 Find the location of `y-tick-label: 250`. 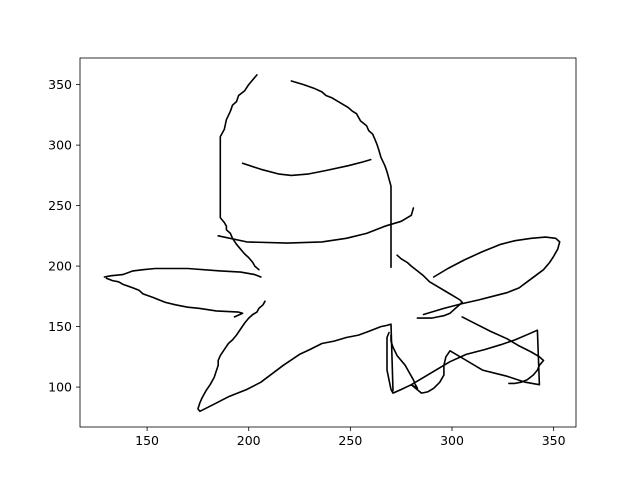

y-tick-label: 250 is located at coordinates (60, 205).